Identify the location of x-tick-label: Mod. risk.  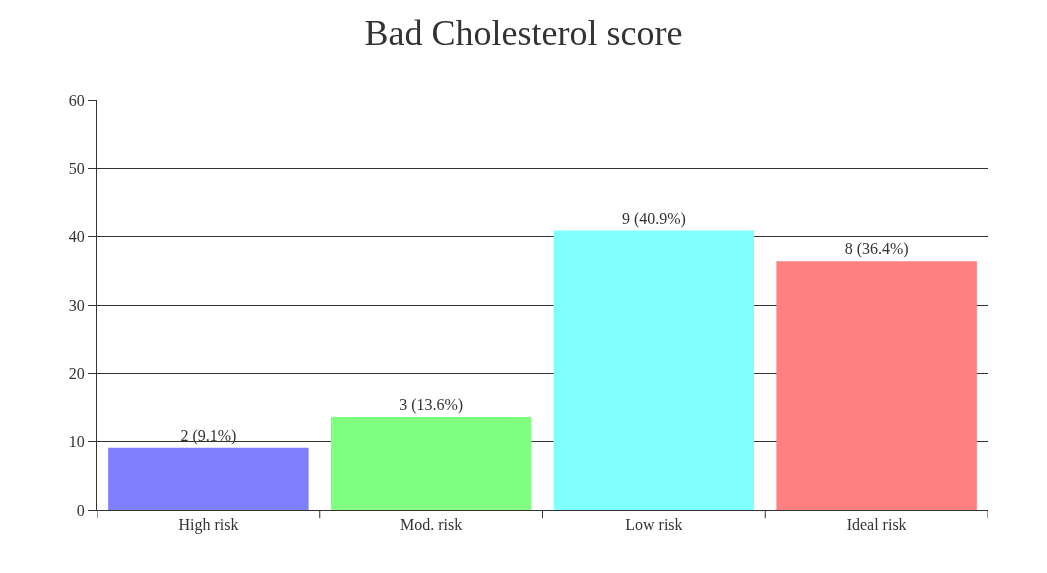
(431, 525).